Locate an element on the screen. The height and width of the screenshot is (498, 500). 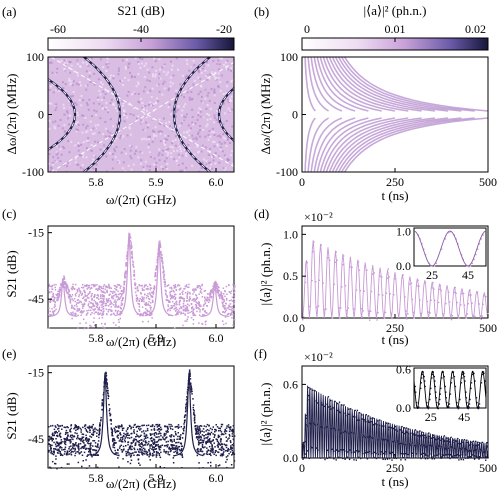
x-tick-label: 500 is located at coordinates (488, 328).